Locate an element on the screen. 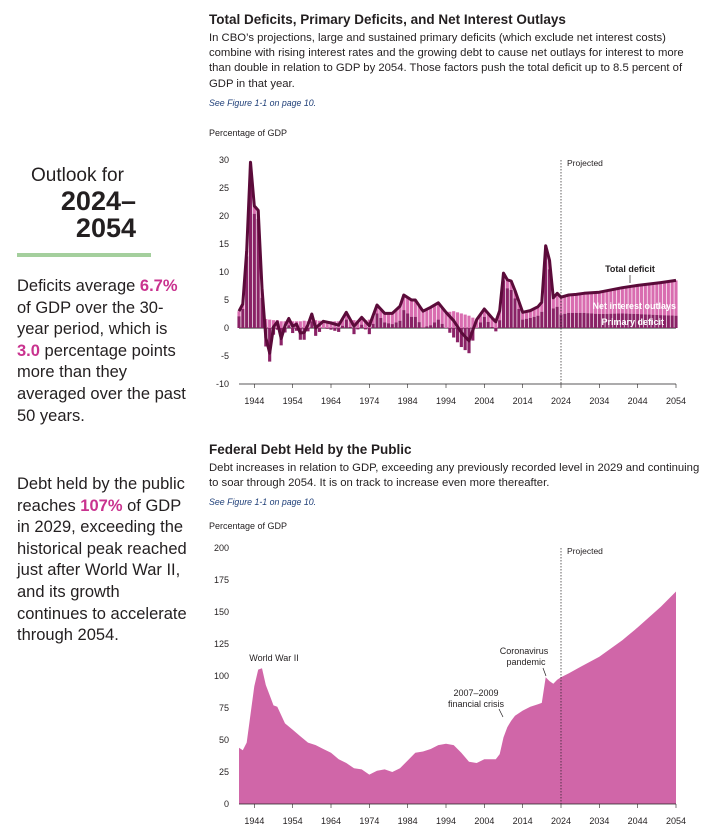  chart2-link: See Figure 1-1 on page 10. is located at coordinates (263, 502).